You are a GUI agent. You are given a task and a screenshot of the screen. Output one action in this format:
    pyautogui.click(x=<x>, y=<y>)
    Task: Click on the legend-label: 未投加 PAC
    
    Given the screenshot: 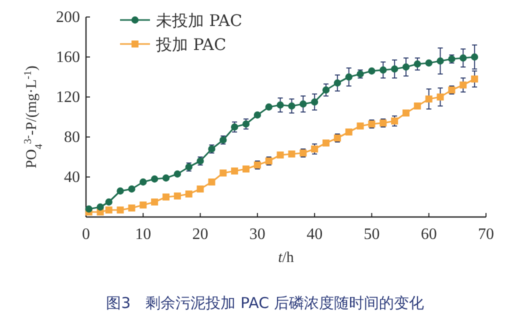 What is the action you would take?
    pyautogui.click(x=199, y=20)
    